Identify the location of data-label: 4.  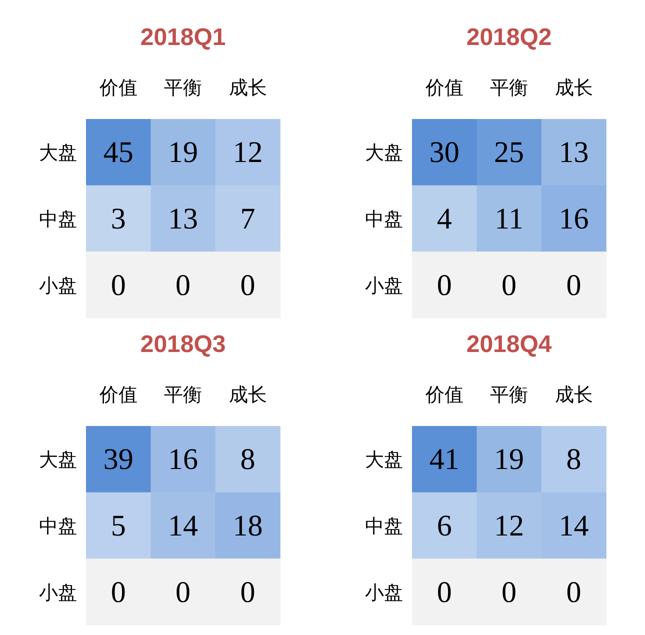
(444, 219).